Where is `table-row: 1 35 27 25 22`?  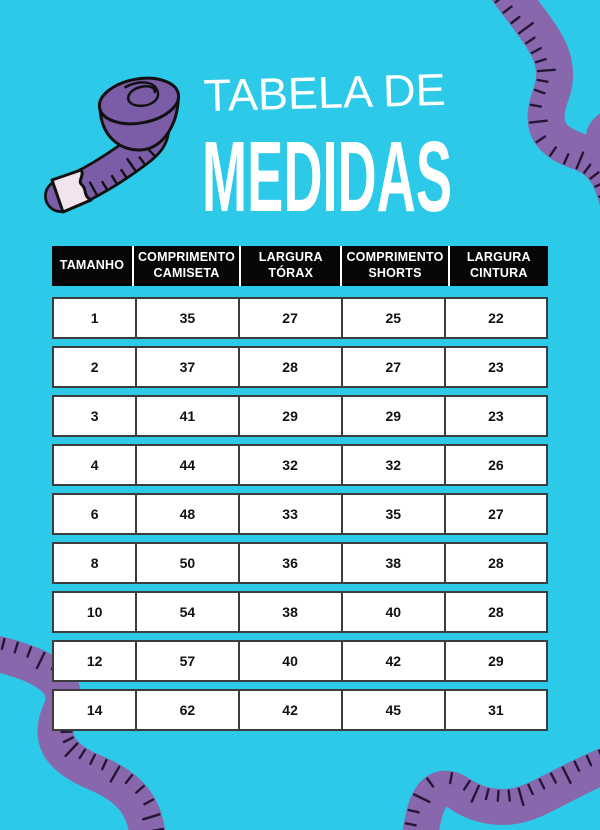 table-row: 1 35 27 25 22 is located at coordinates (300, 318).